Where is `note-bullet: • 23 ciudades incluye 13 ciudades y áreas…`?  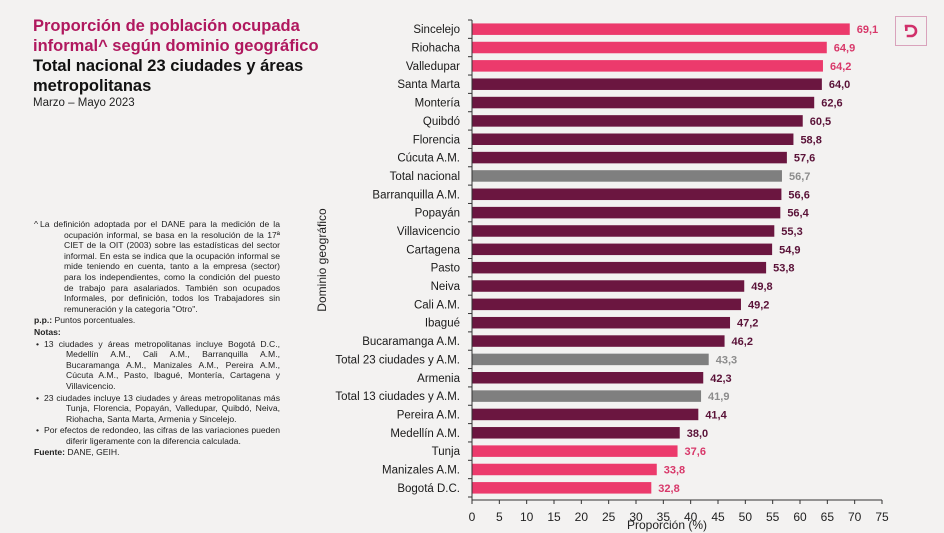 note-bullet: • 23 ciudades incluye 13 ciudades y áreas… is located at coordinates (157, 409).